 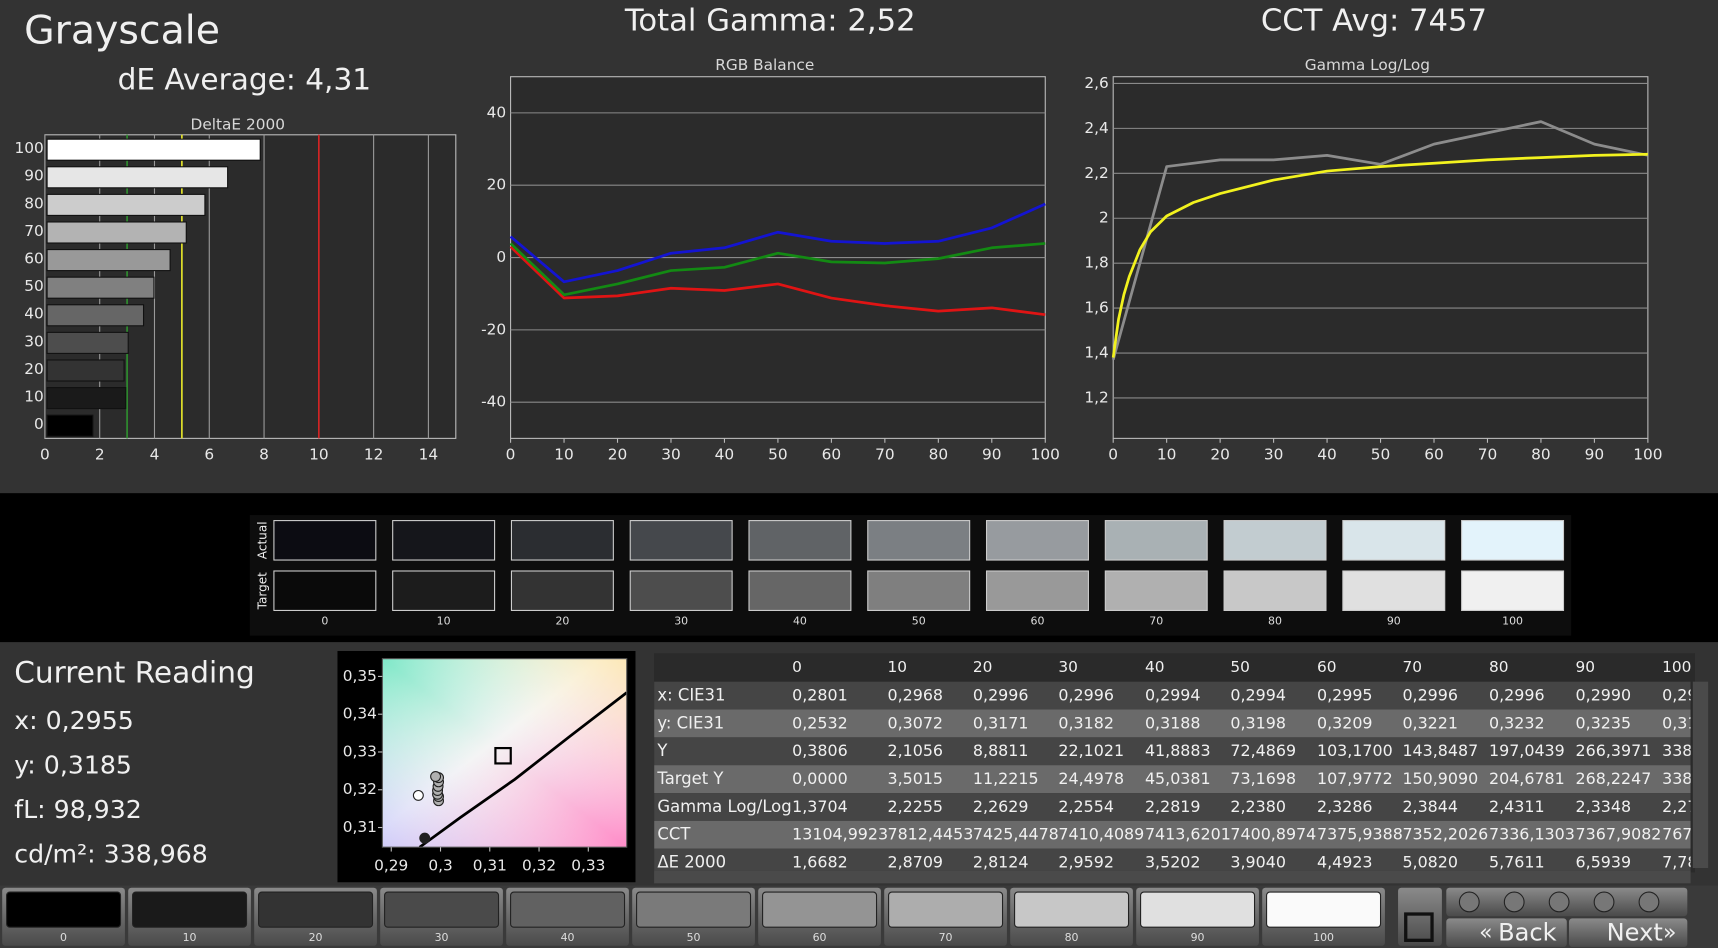 What do you see at coordinates (1586, 667) in the screenshot?
I see `column-header: 90` at bounding box center [1586, 667].